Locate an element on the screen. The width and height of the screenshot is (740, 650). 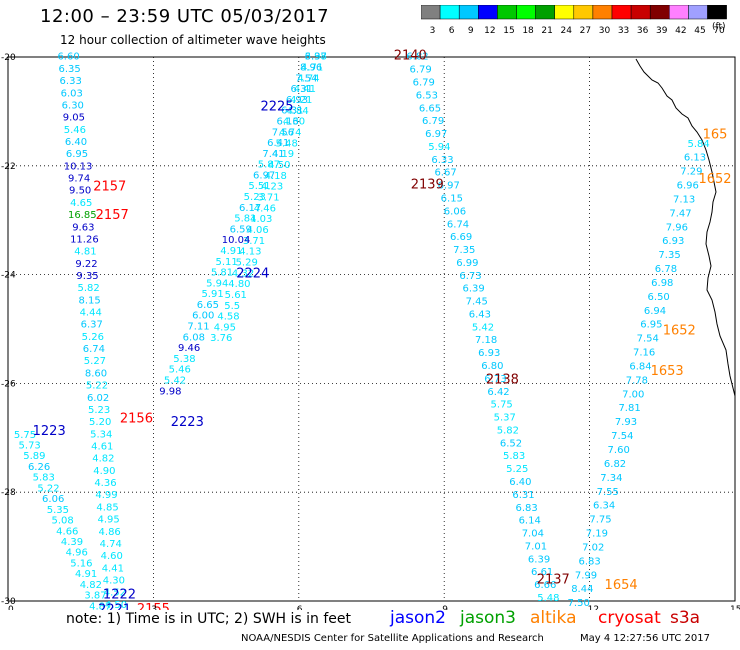
coastline is located at coordinates (685, 227).